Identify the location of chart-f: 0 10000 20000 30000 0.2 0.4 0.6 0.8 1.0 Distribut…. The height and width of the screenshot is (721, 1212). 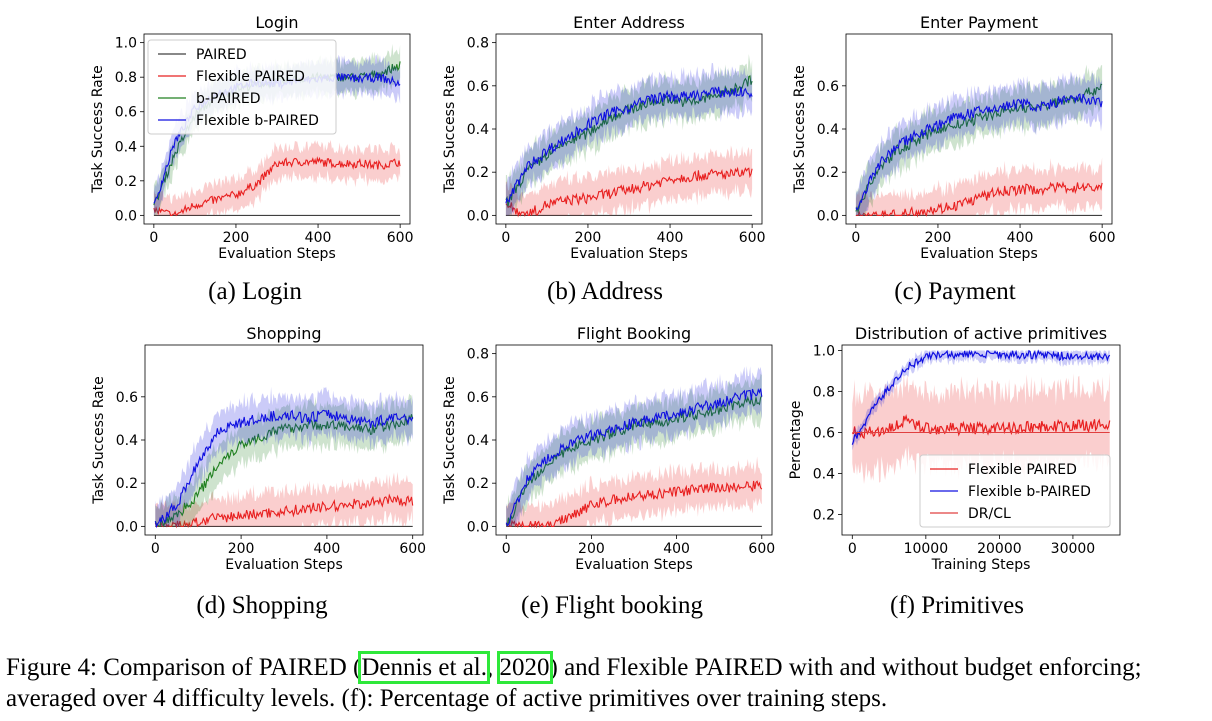
(954, 448).